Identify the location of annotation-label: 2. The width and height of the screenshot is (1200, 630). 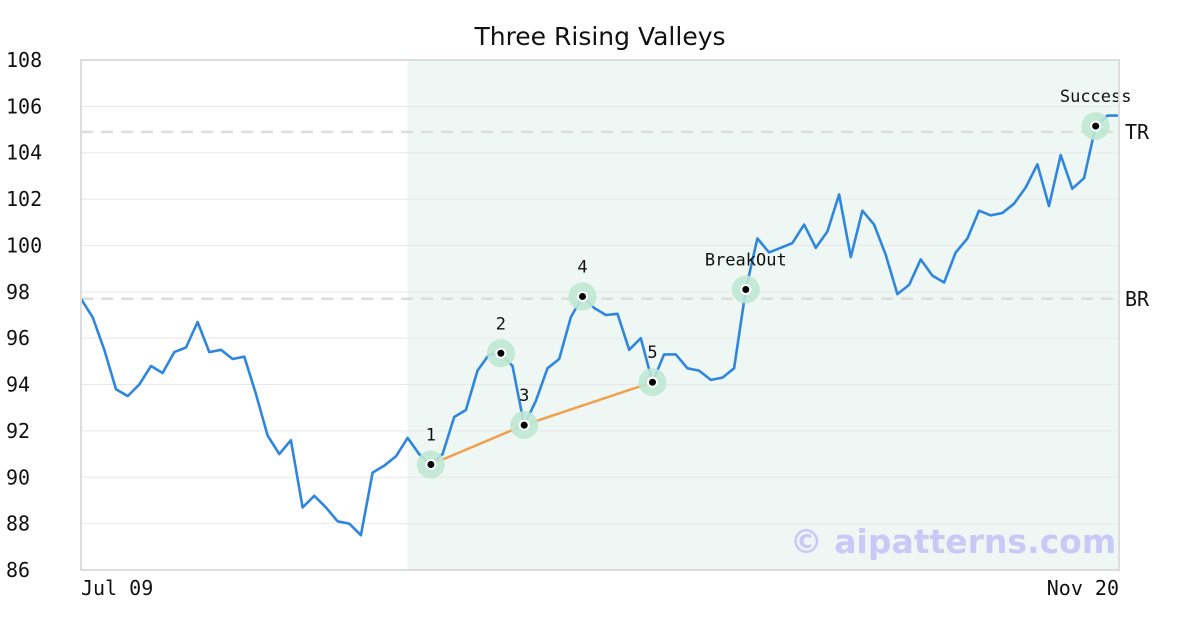
(501, 324).